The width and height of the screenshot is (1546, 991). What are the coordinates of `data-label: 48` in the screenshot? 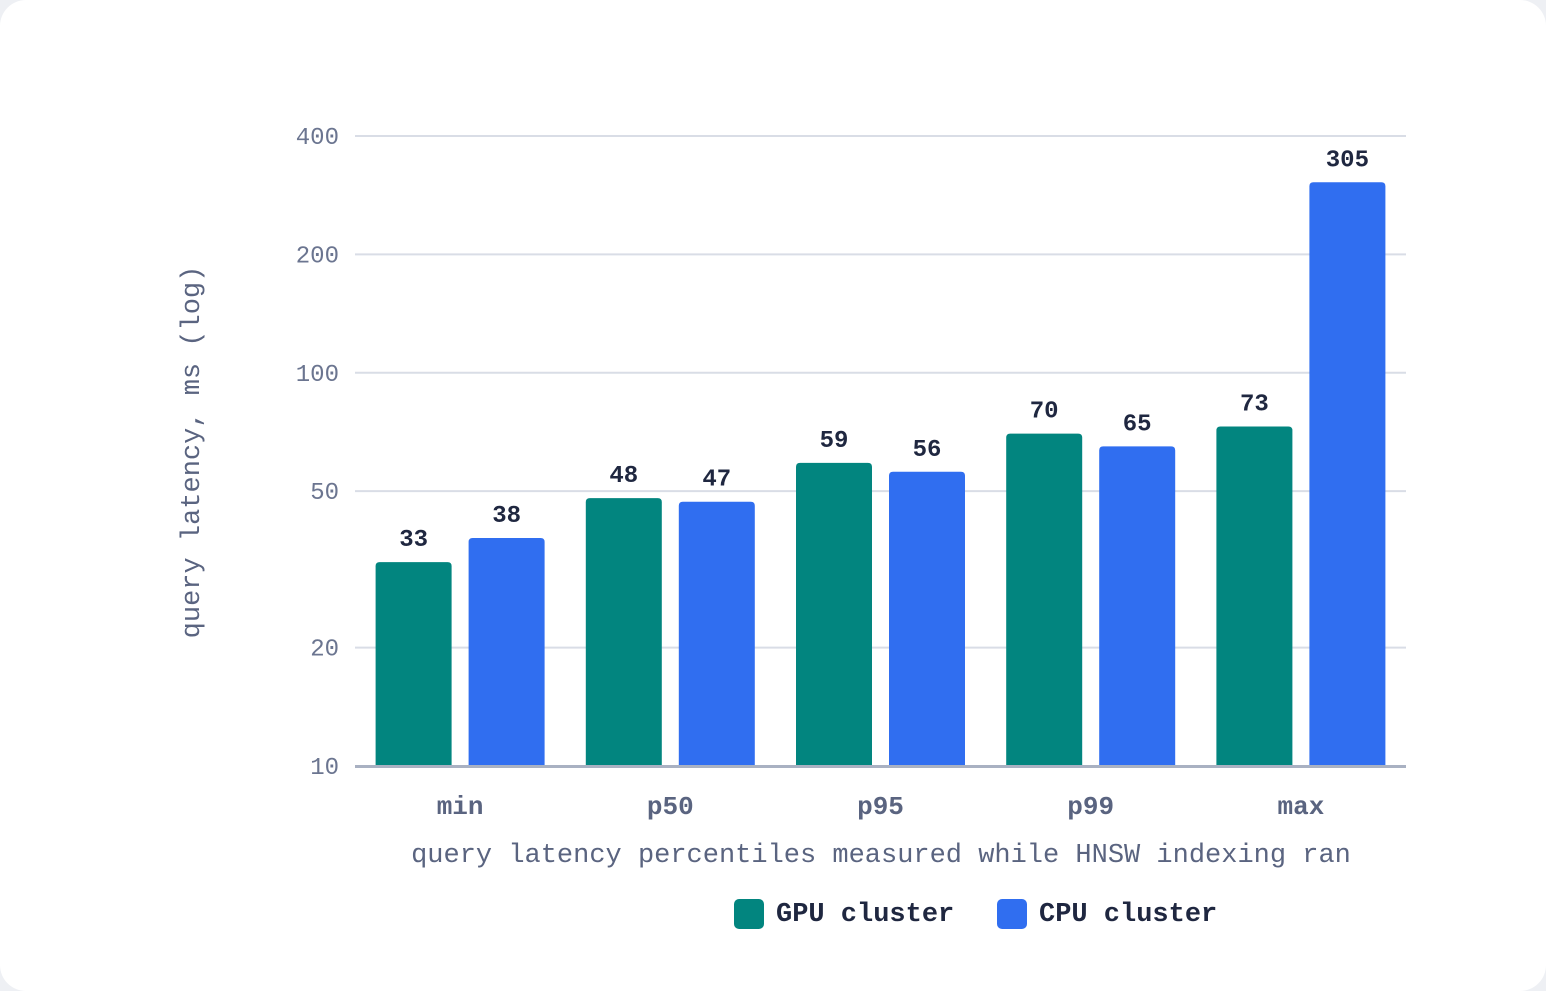 It's located at (623, 476).